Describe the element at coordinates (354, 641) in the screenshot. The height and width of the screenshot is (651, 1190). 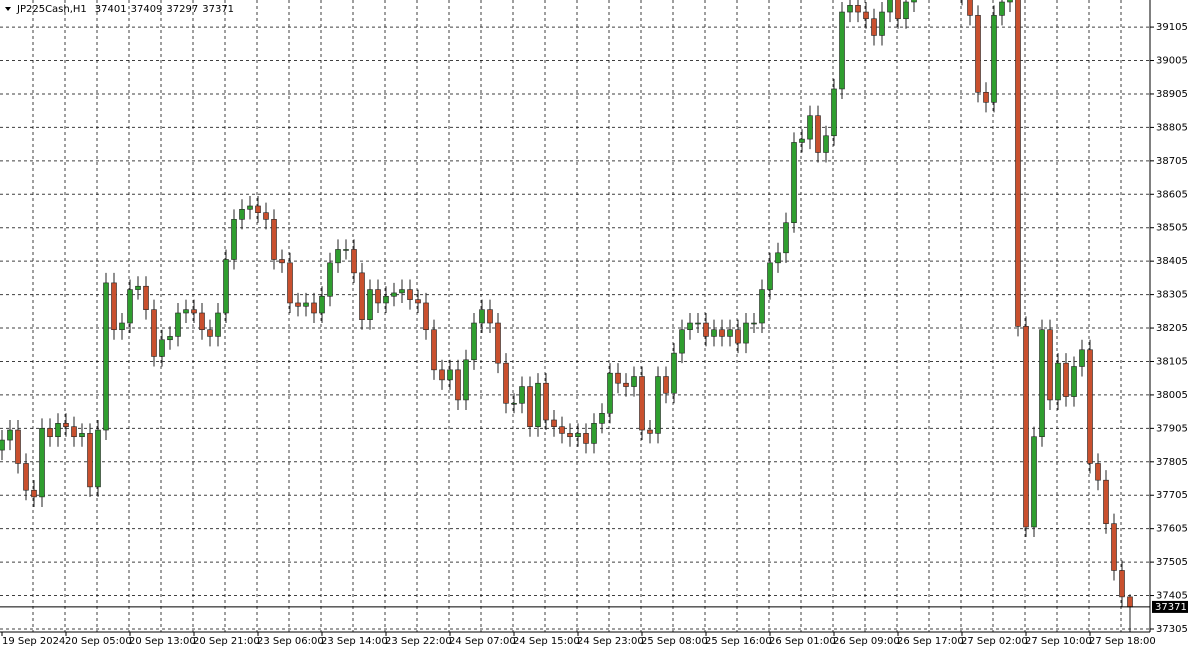
I see `x-tick-label: 23 Sep 14:00` at that location.